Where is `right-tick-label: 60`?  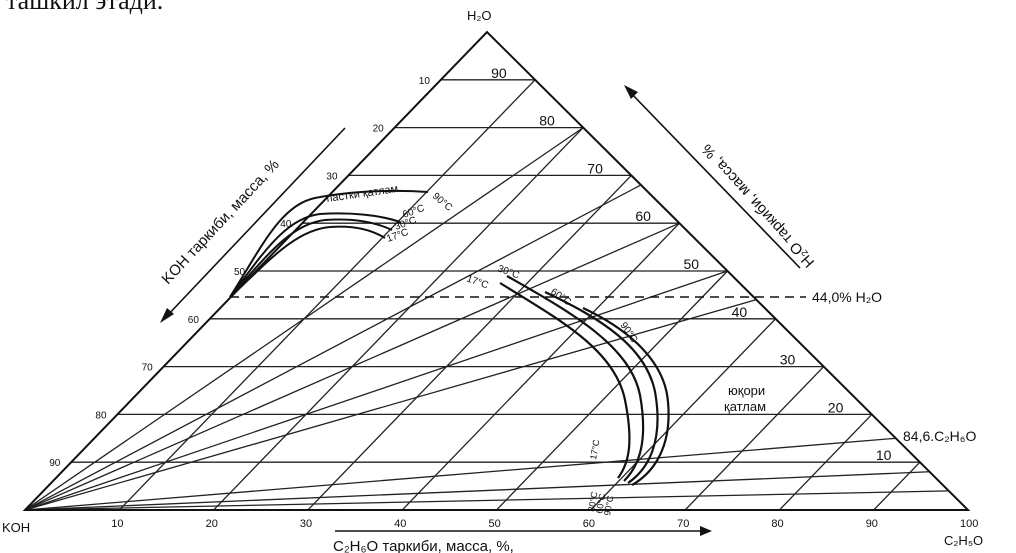 right-tick-label: 60 is located at coordinates (643, 216).